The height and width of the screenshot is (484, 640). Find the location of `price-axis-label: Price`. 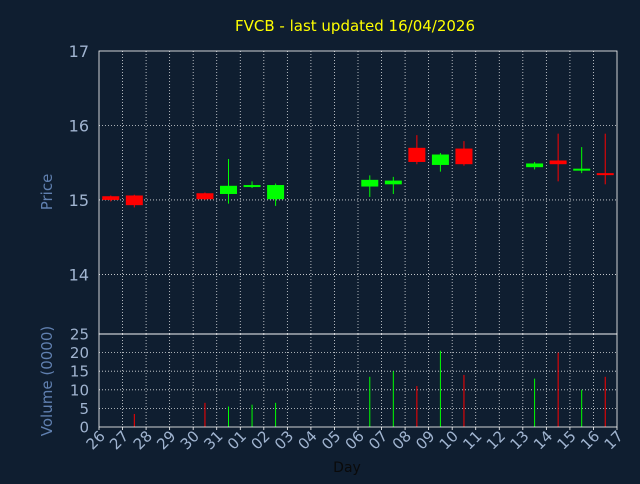

price-axis-label: Price is located at coordinates (47, 192).